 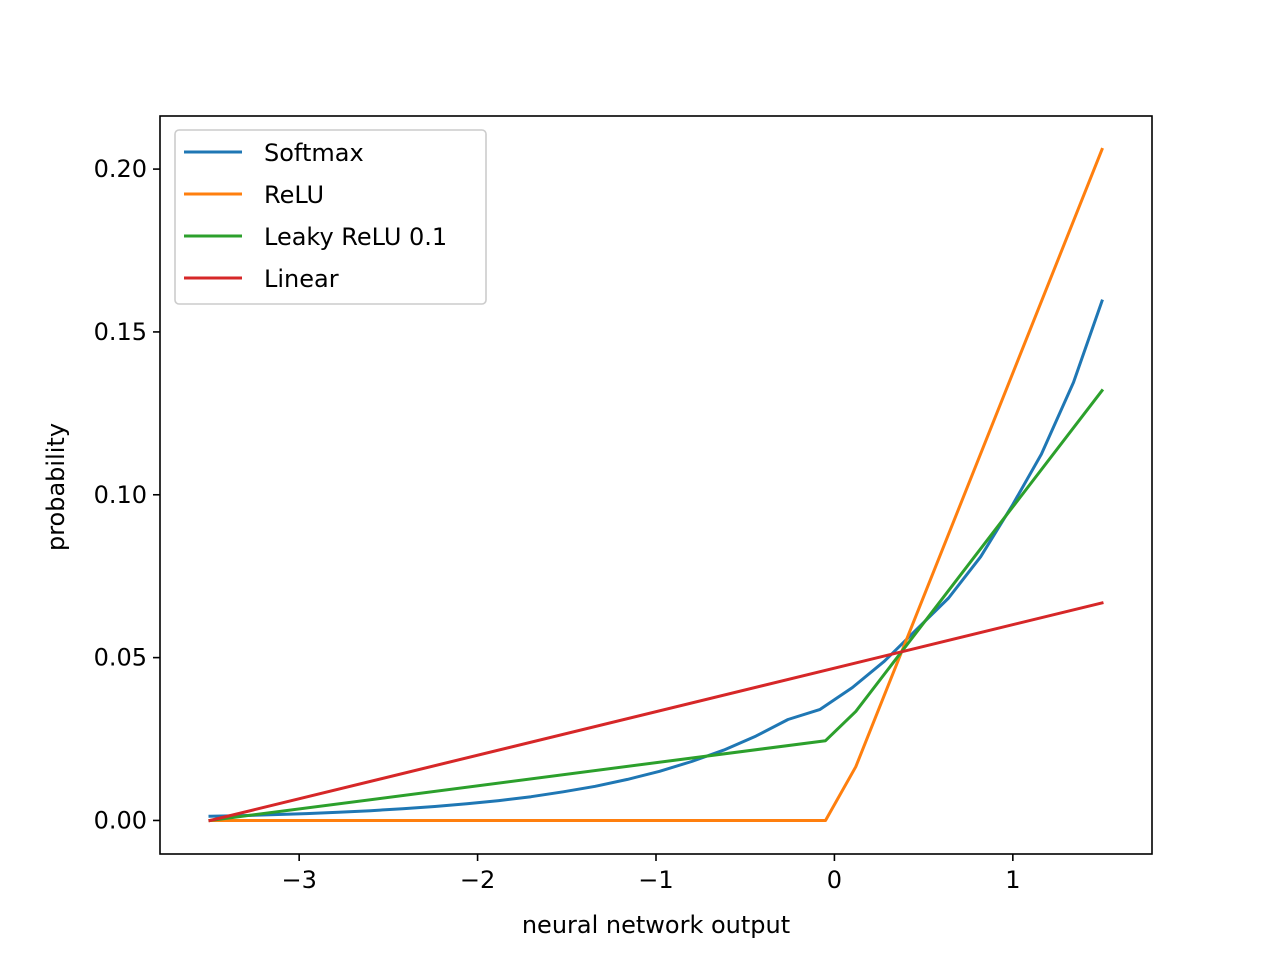 I want to click on legend-label: Softmax, so click(x=314, y=153).